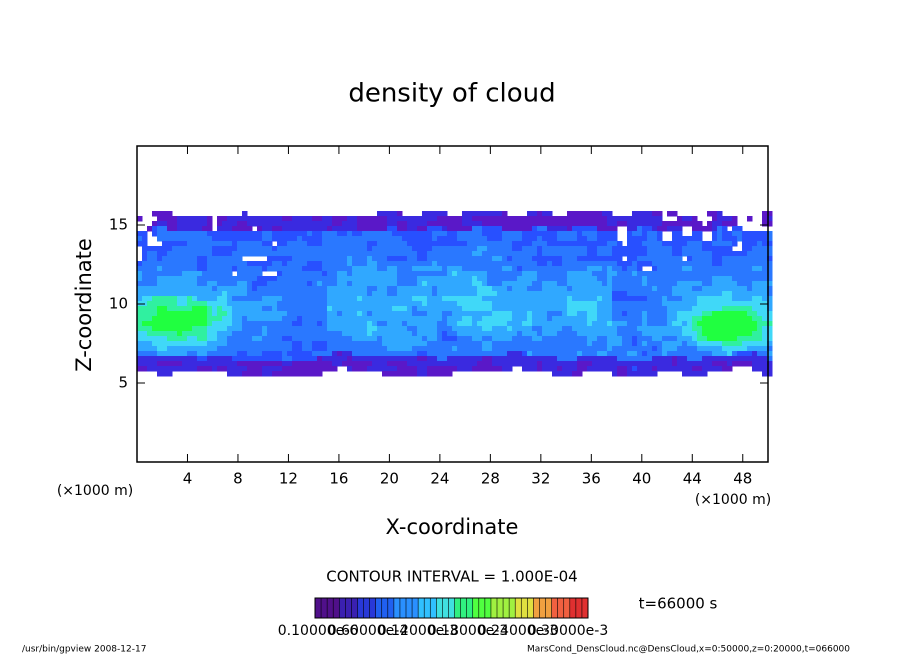 This screenshot has width=904, height=654. What do you see at coordinates (641, 479) in the screenshot?
I see `x-tick-label: 40` at bounding box center [641, 479].